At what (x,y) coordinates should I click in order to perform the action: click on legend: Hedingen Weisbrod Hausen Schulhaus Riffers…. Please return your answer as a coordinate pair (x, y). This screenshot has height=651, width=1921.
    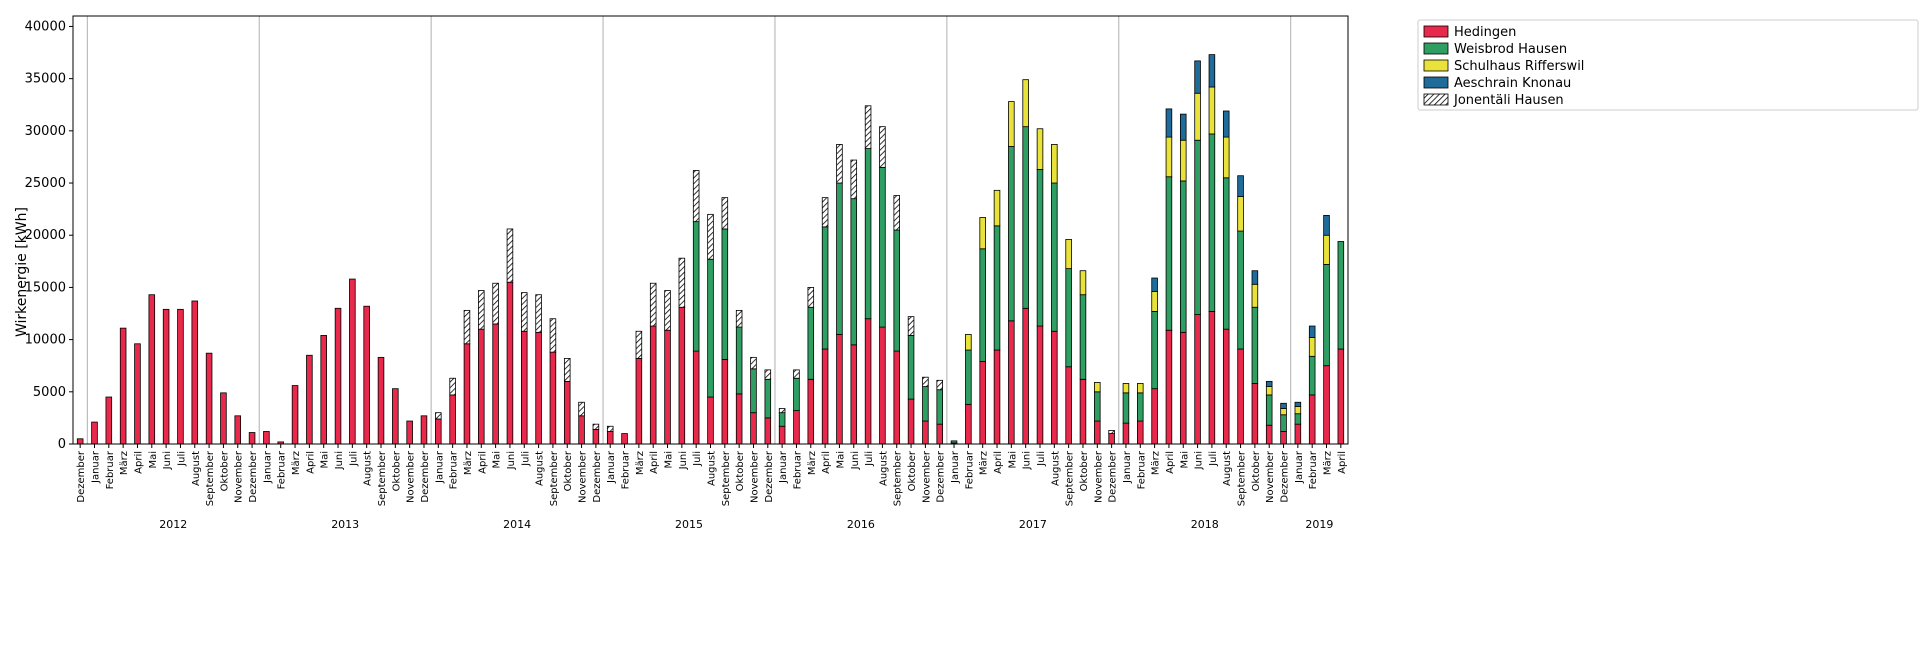
    Looking at the image, I should click on (1668, 65).